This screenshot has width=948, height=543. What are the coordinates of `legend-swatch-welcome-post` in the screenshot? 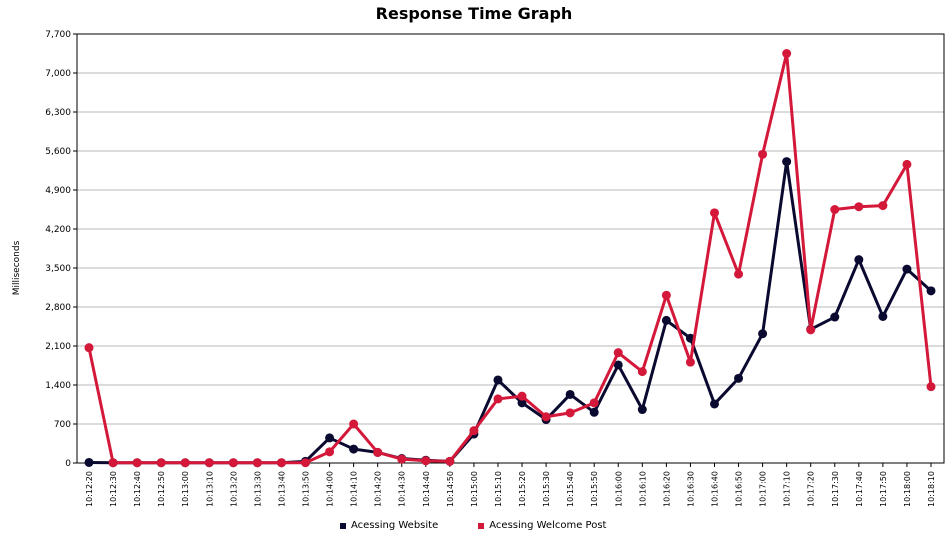 It's located at (481, 525).